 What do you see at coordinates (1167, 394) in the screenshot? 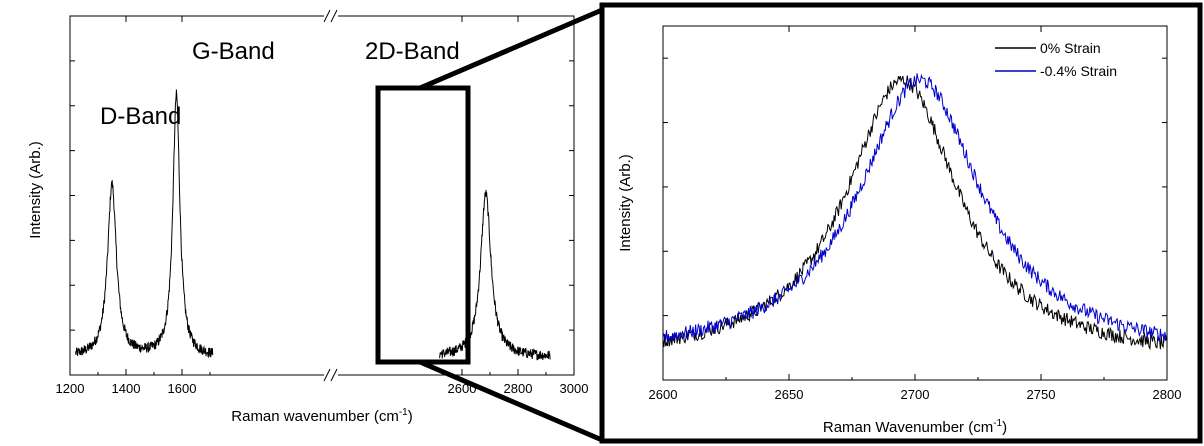
I see `right-x-tick-label: 2800` at bounding box center [1167, 394].